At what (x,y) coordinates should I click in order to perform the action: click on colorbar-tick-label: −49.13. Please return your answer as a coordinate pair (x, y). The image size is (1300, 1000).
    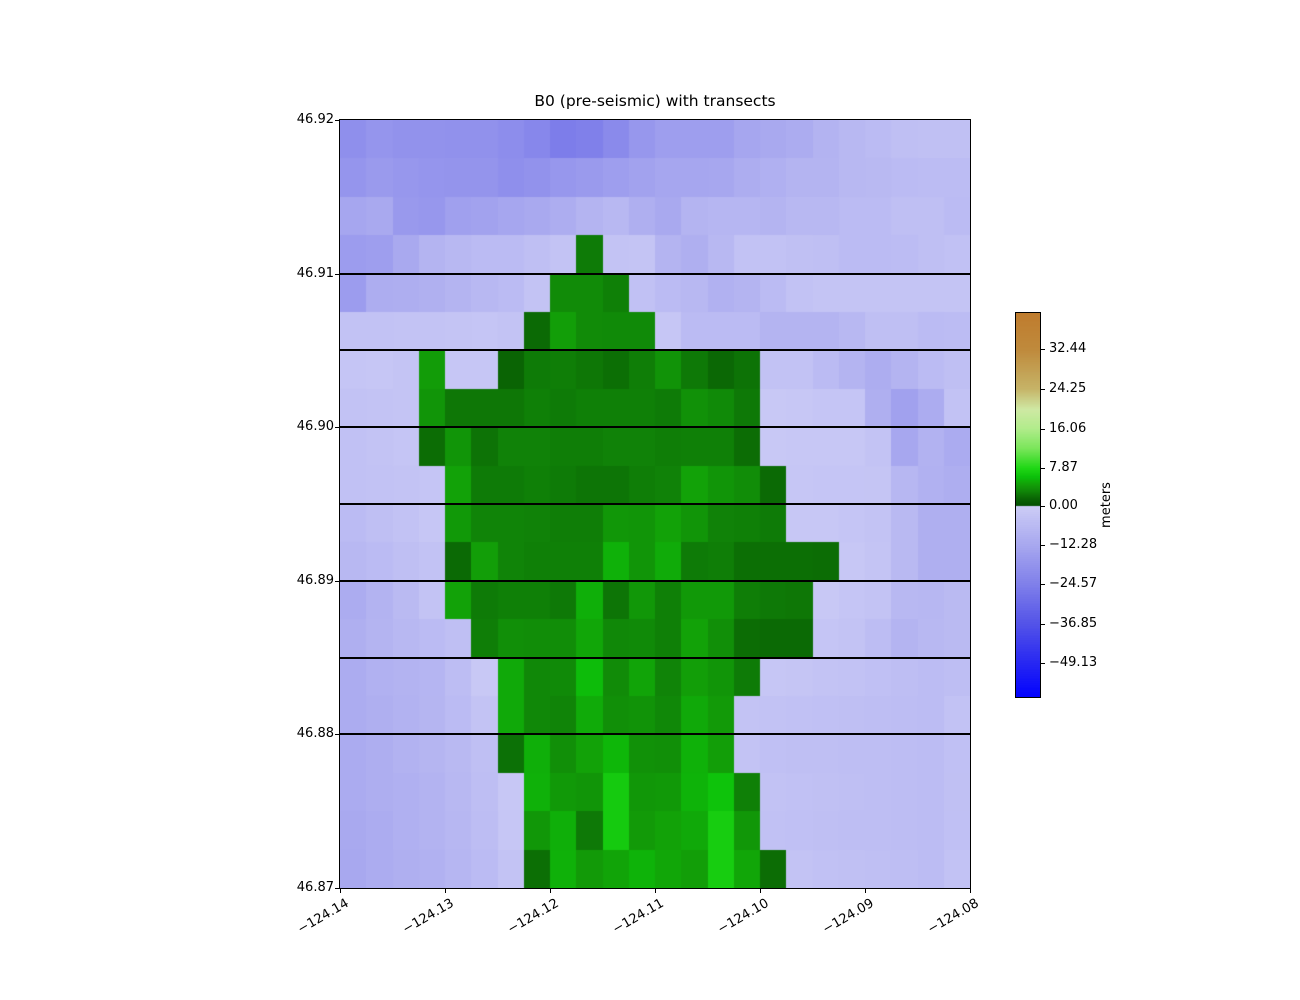
    Looking at the image, I should click on (1073, 662).